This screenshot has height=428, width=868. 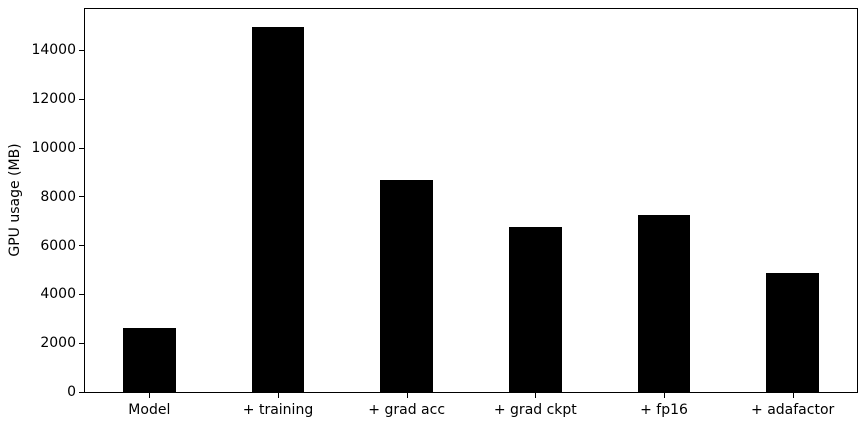 I want to click on bar-model, so click(x=149, y=359).